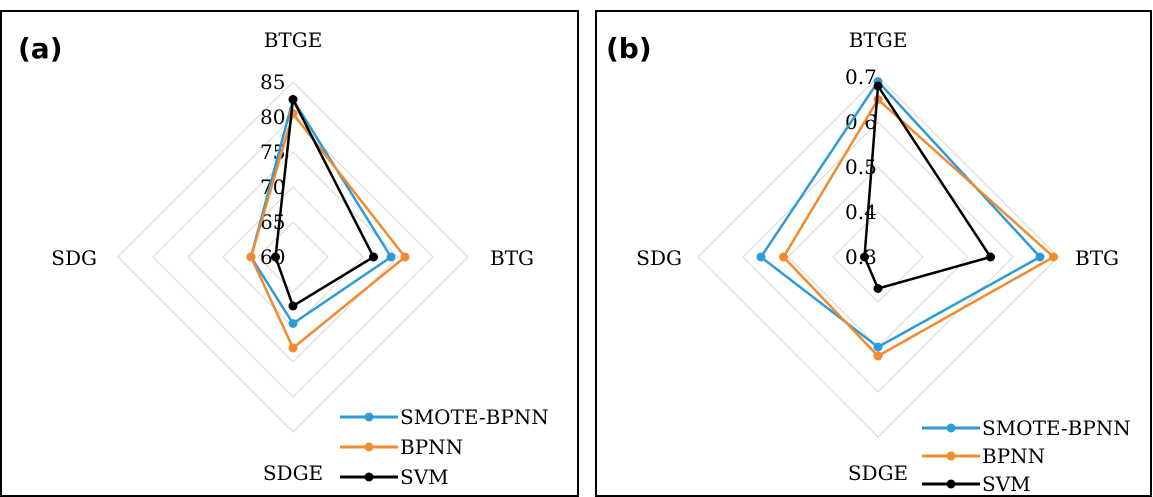  I want to click on panel-label: (a), so click(40, 48).